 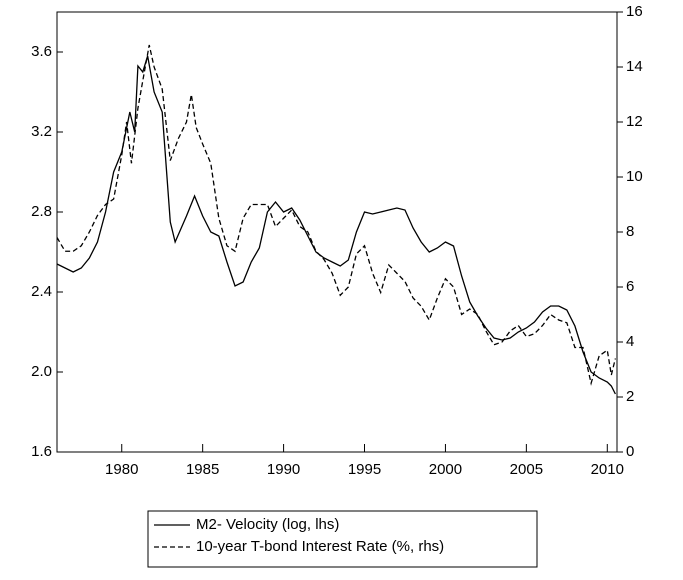 I want to click on y-tick-label: 3.6, so click(x=41, y=51).